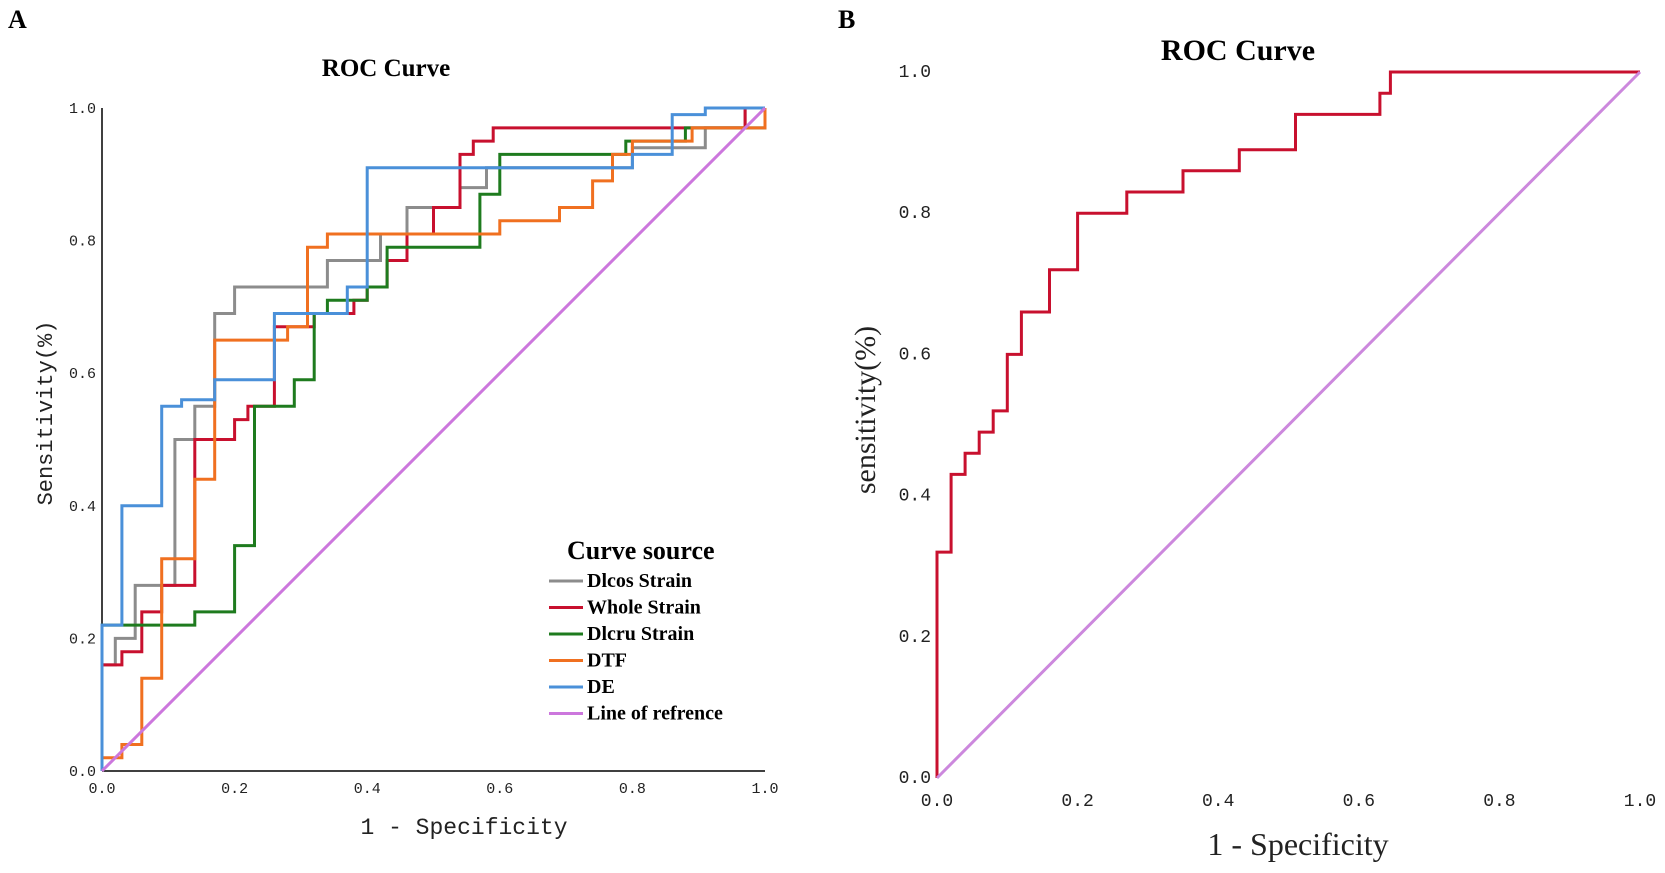 Image resolution: width=1665 pixels, height=873 pixels. What do you see at coordinates (386, 68) in the screenshot?
I see `chart-a-title: ROC Curve` at bounding box center [386, 68].